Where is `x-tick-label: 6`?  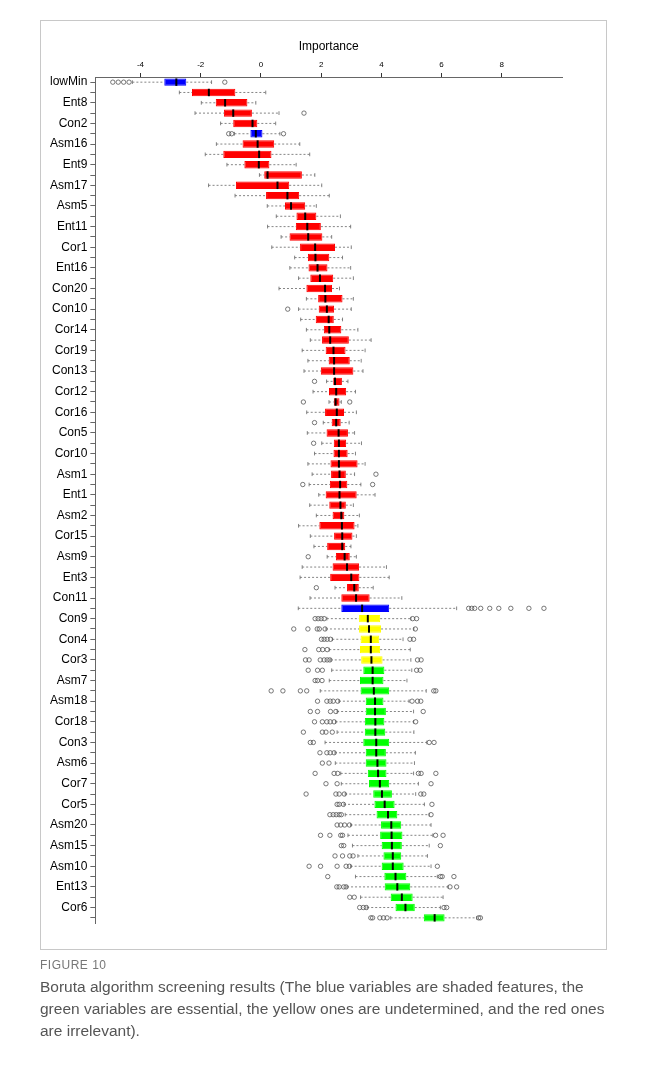
x-tick-label: 6 is located at coordinates (442, 65).